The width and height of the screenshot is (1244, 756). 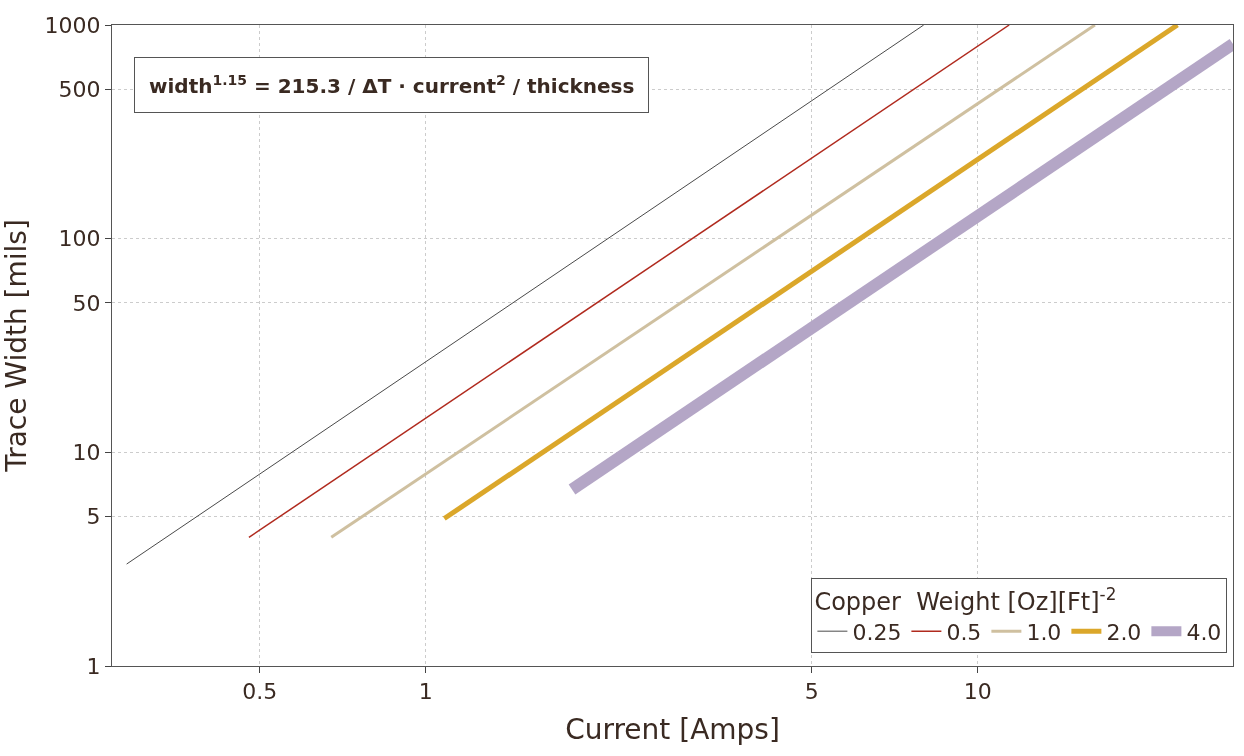 What do you see at coordinates (93, 666) in the screenshot?
I see `y-tick-label: 1` at bounding box center [93, 666].